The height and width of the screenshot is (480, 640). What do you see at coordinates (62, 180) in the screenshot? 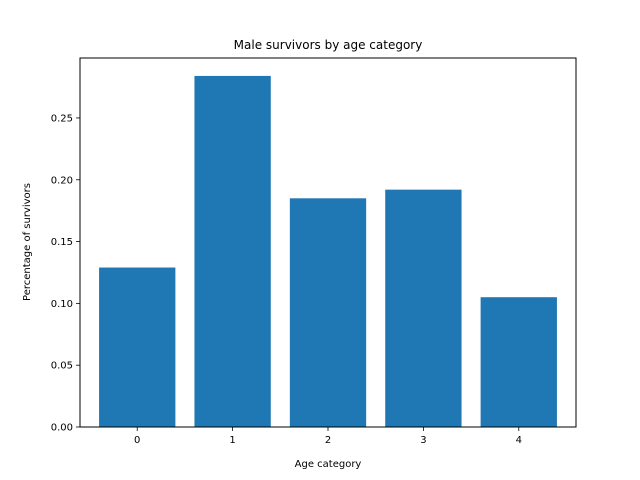
I see `y-tick-label: 0.20` at bounding box center [62, 180].